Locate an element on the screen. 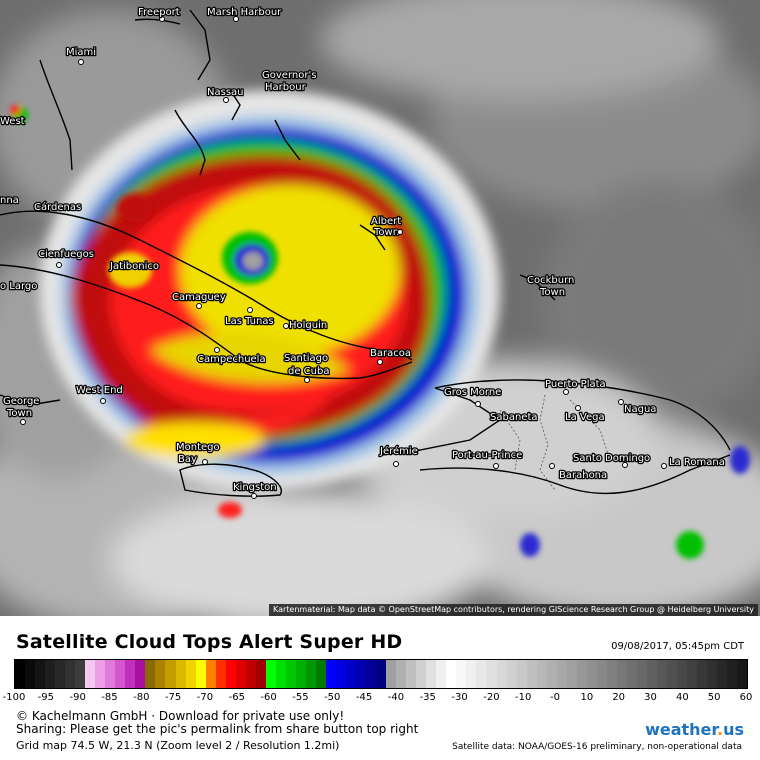  color-scale-tick-label: -85 is located at coordinates (109, 697).